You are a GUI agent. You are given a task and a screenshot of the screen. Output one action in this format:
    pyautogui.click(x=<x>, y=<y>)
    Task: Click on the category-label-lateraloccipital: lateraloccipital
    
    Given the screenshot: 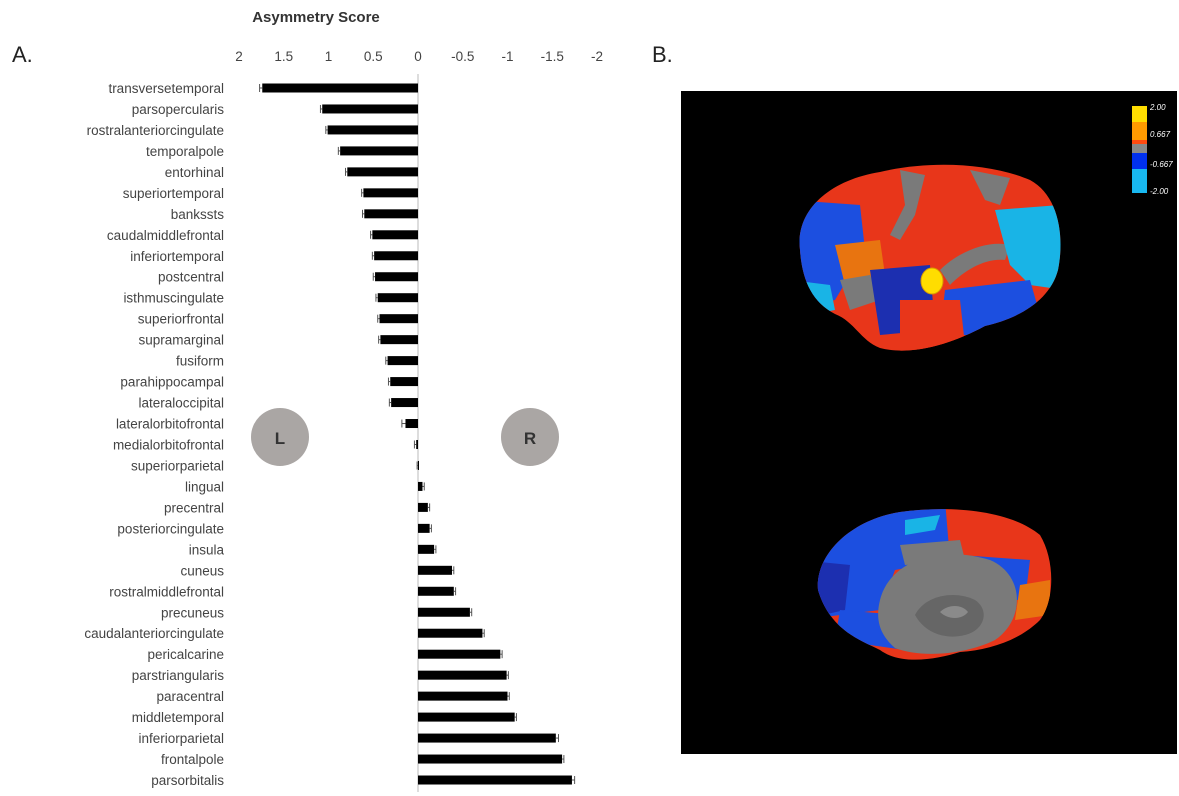 What is the action you would take?
    pyautogui.click(x=181, y=403)
    